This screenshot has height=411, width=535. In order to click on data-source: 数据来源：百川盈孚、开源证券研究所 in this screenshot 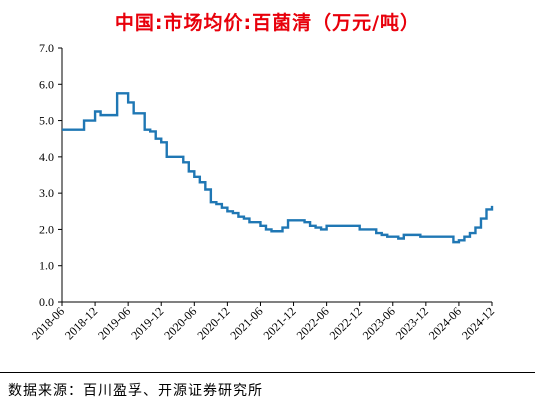, I will do `click(135, 390)`.